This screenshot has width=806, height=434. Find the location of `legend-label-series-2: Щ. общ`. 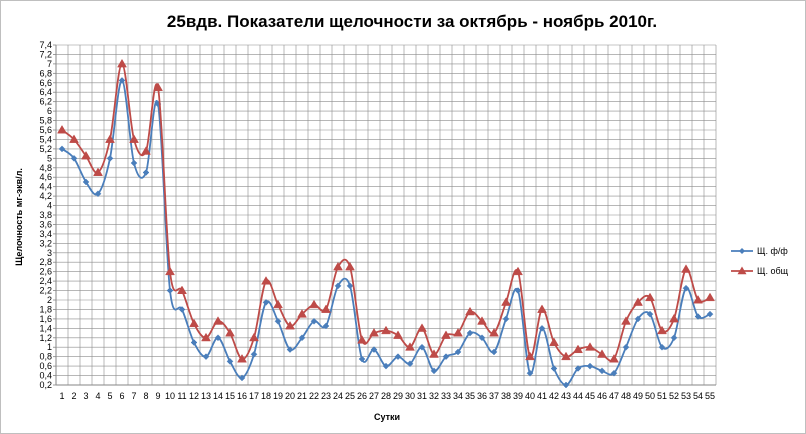

legend-label-series-2: Щ. общ is located at coordinates (773, 271).